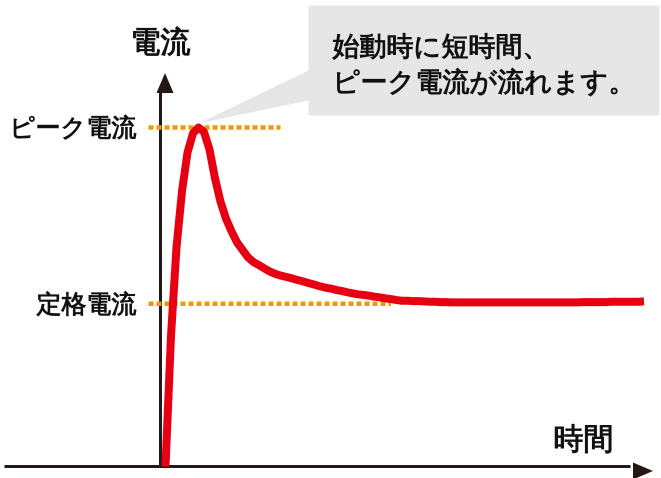 This screenshot has width=661, height=478. I want to click on y-axis-title: 電流, so click(161, 42).